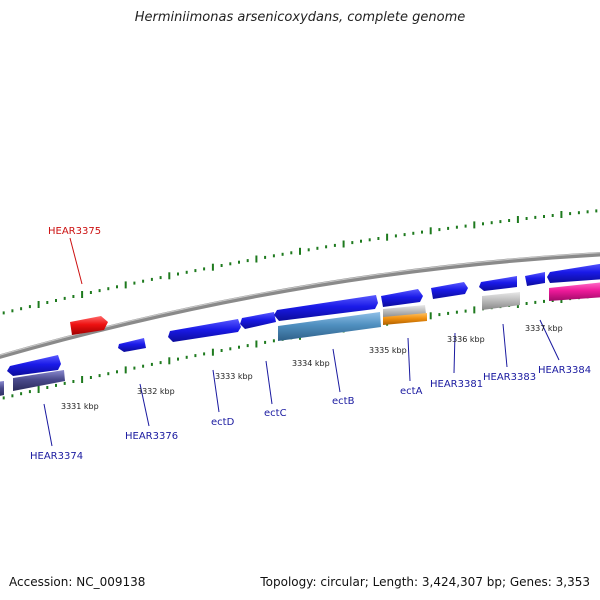  Describe the element at coordinates (89, 325) in the screenshot. I see `gene-hear3375` at that location.